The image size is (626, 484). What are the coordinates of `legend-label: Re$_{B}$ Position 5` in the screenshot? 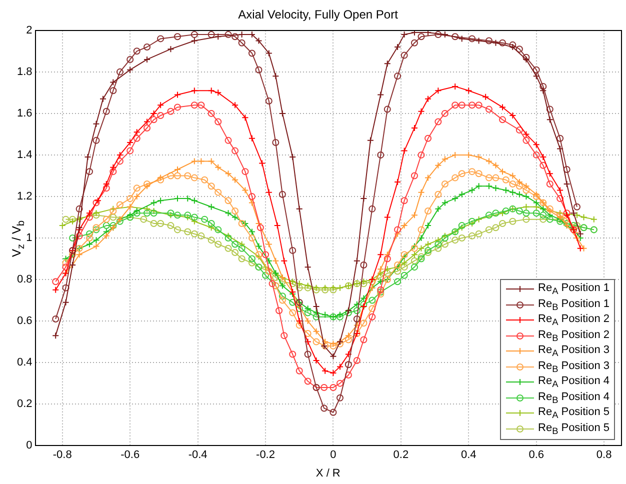 It's located at (574, 429).